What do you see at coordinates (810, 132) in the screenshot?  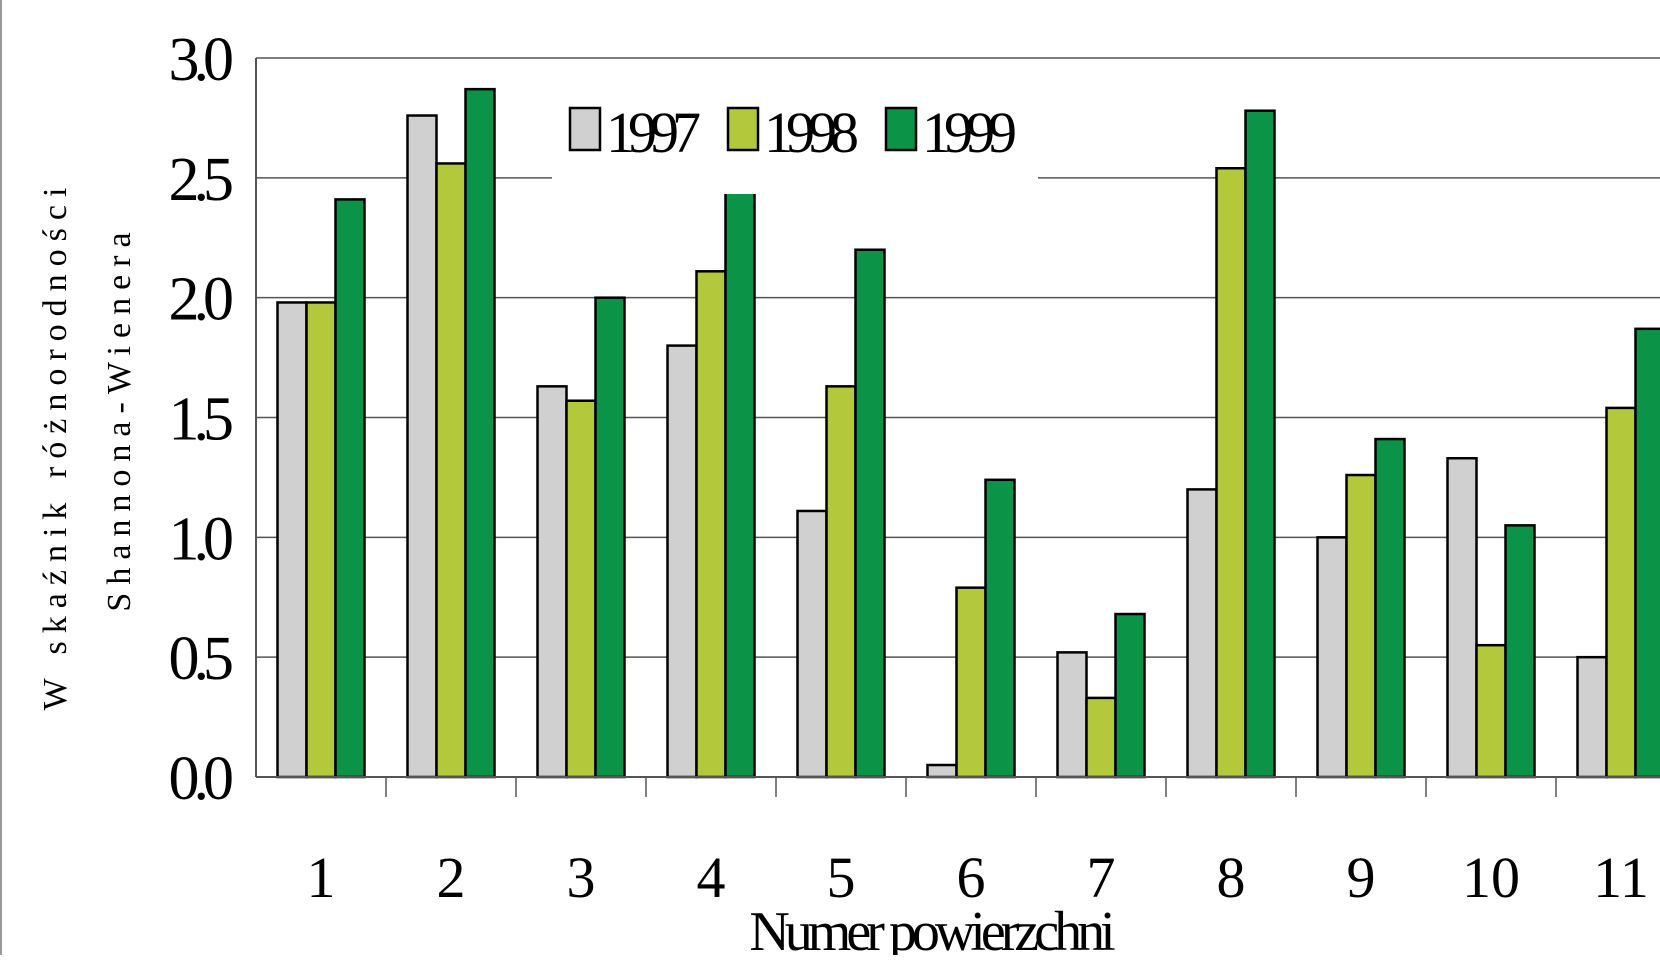 I see `legend-label-1998: 1998` at bounding box center [810, 132].